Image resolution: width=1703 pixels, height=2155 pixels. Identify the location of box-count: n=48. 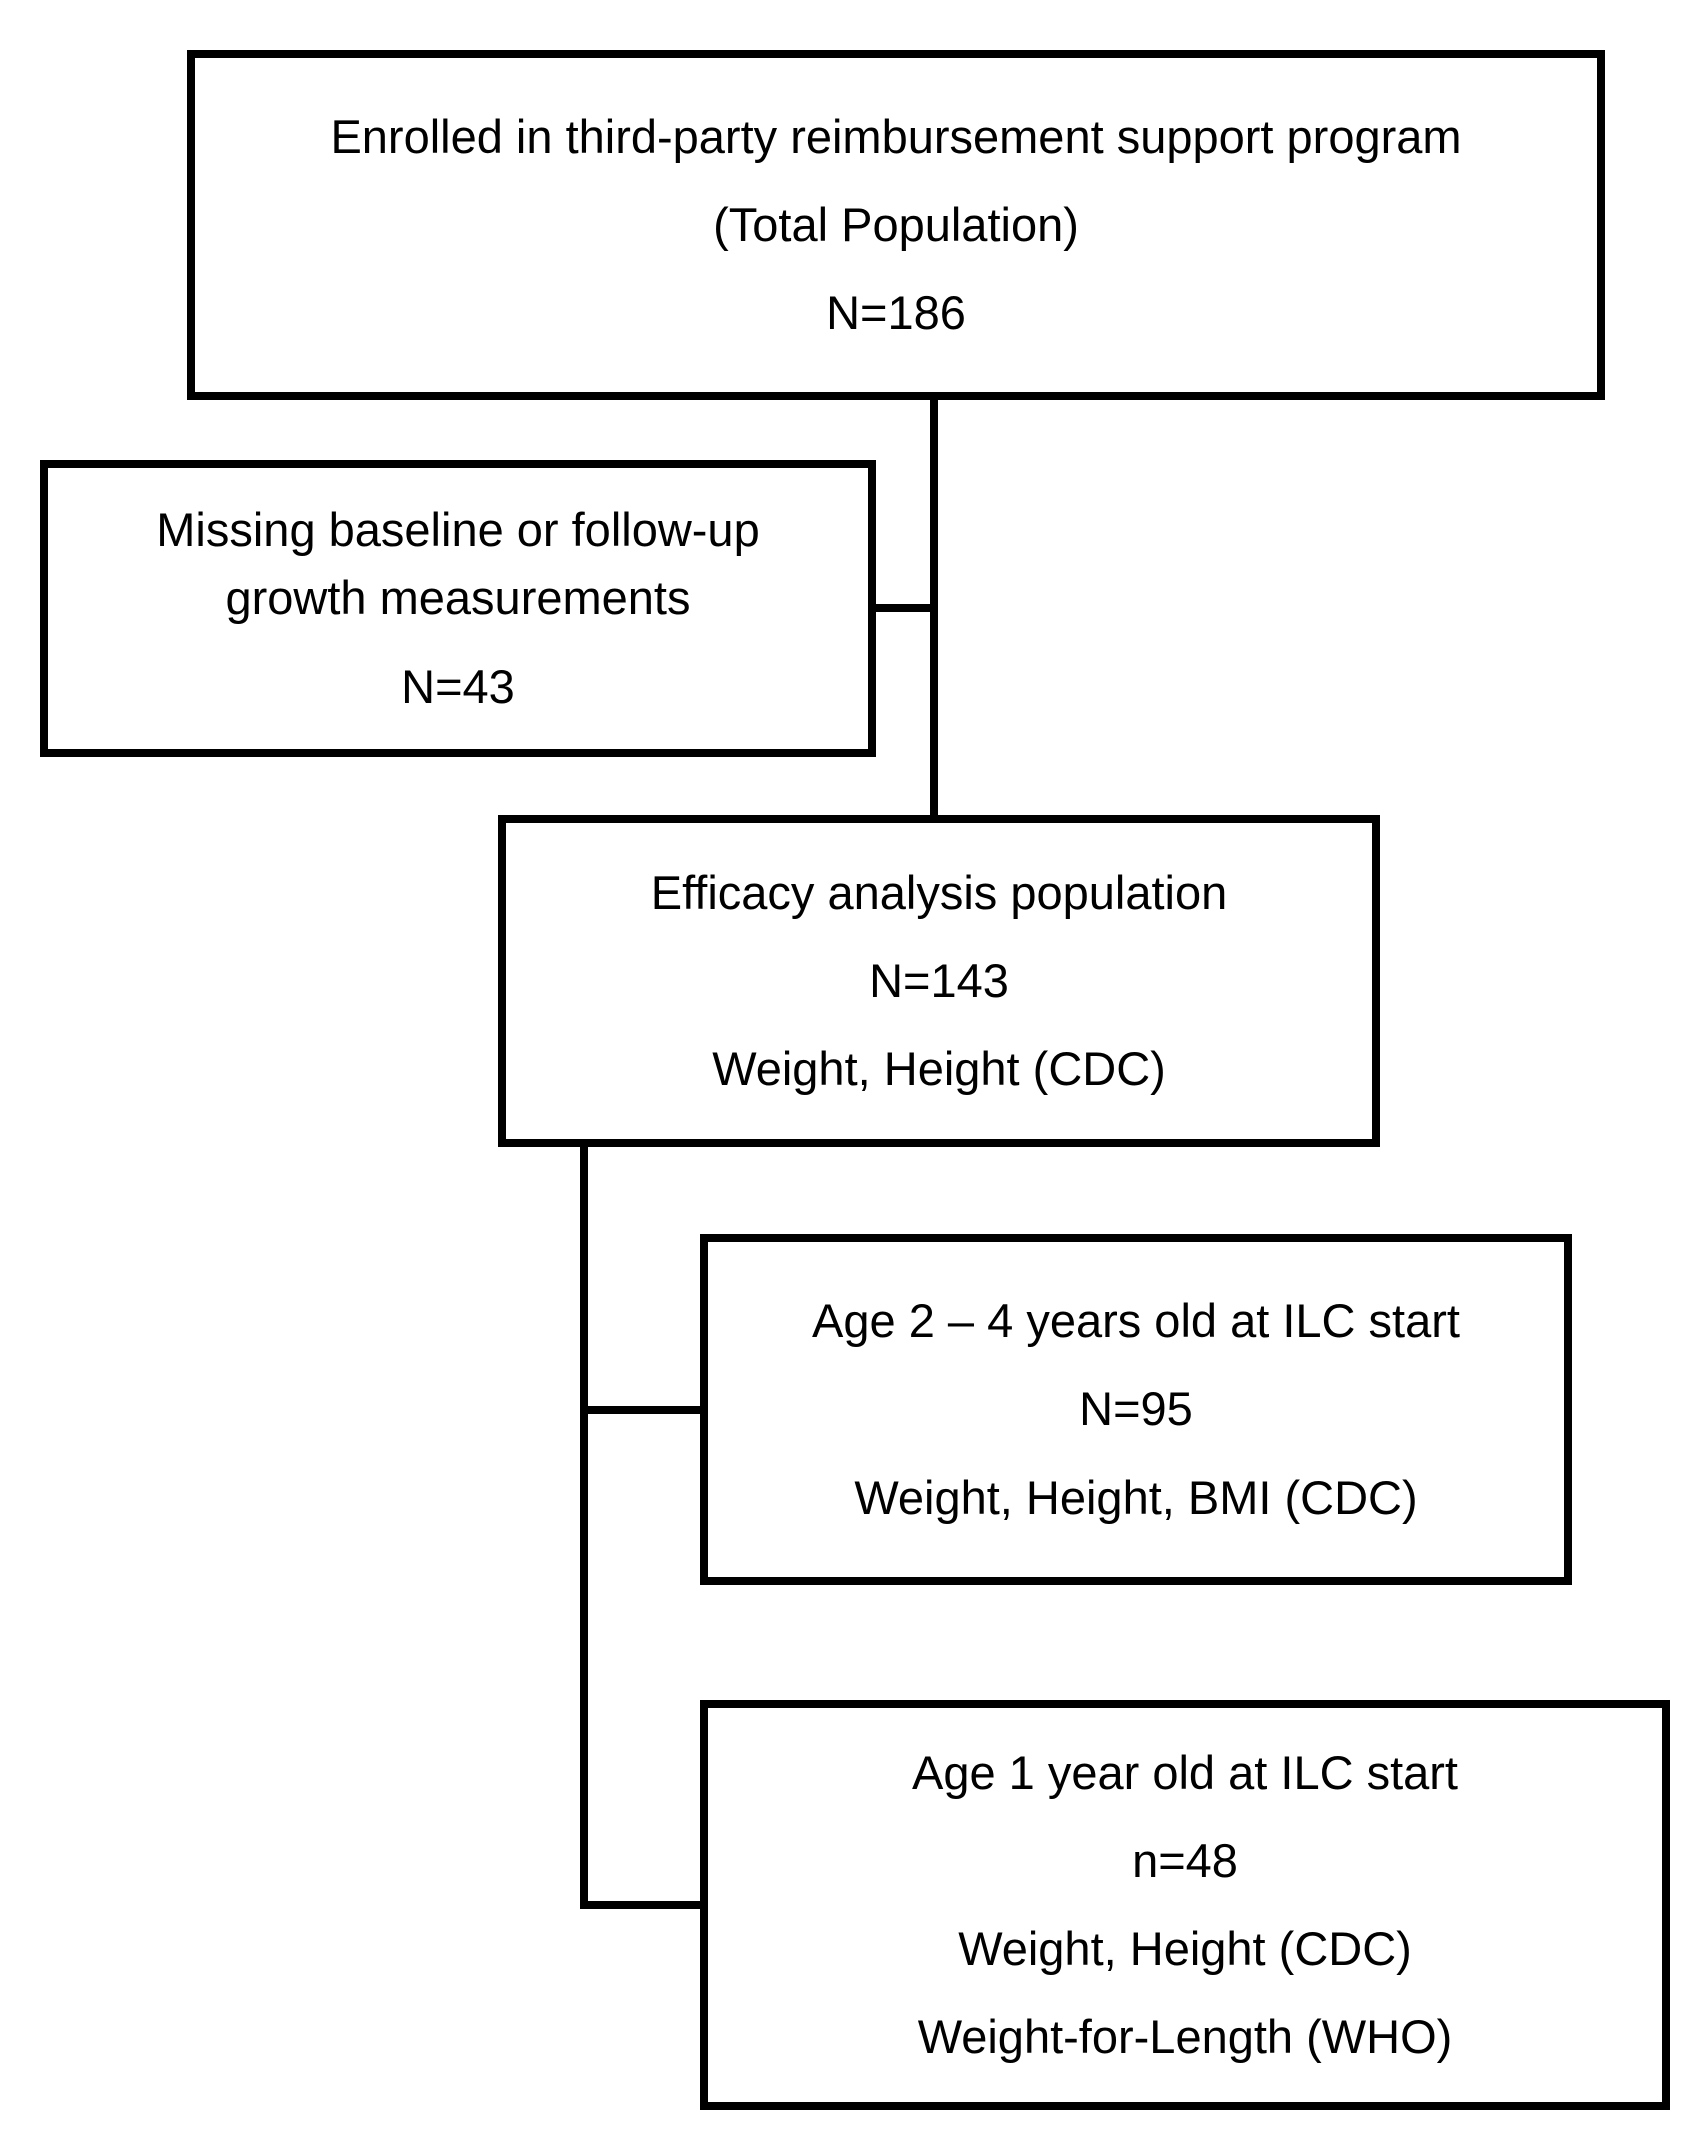
(1185, 1860).